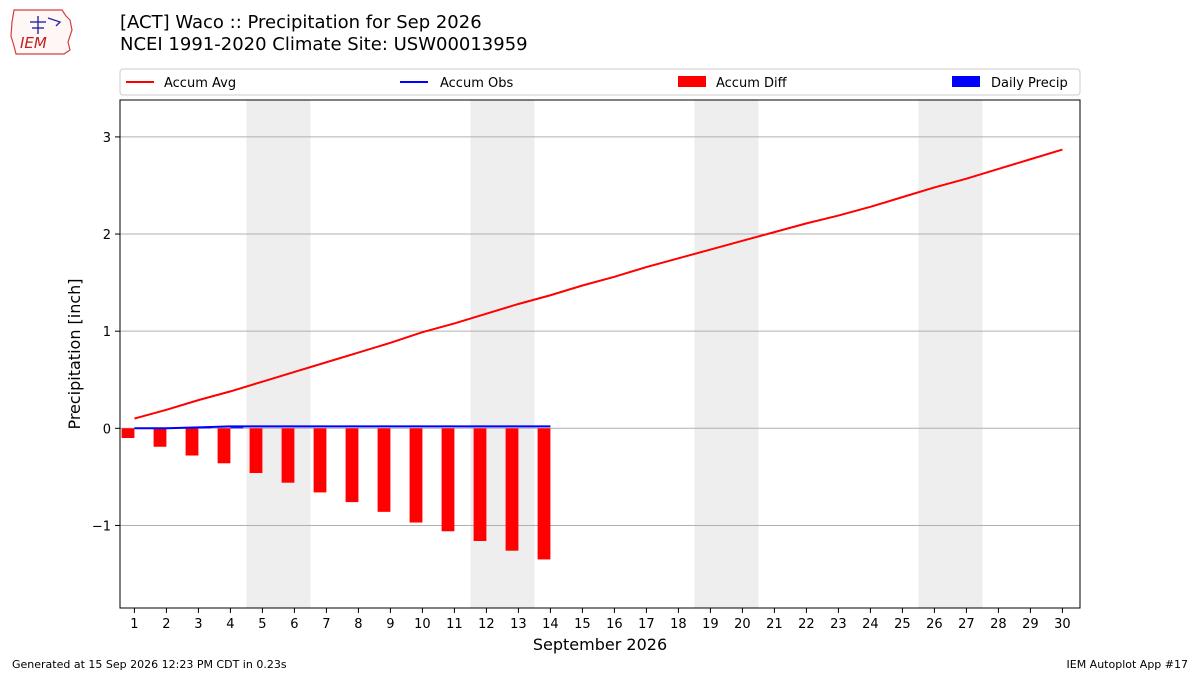  Describe the element at coordinates (998, 624) in the screenshot. I see `x-tick-label: 28` at that location.